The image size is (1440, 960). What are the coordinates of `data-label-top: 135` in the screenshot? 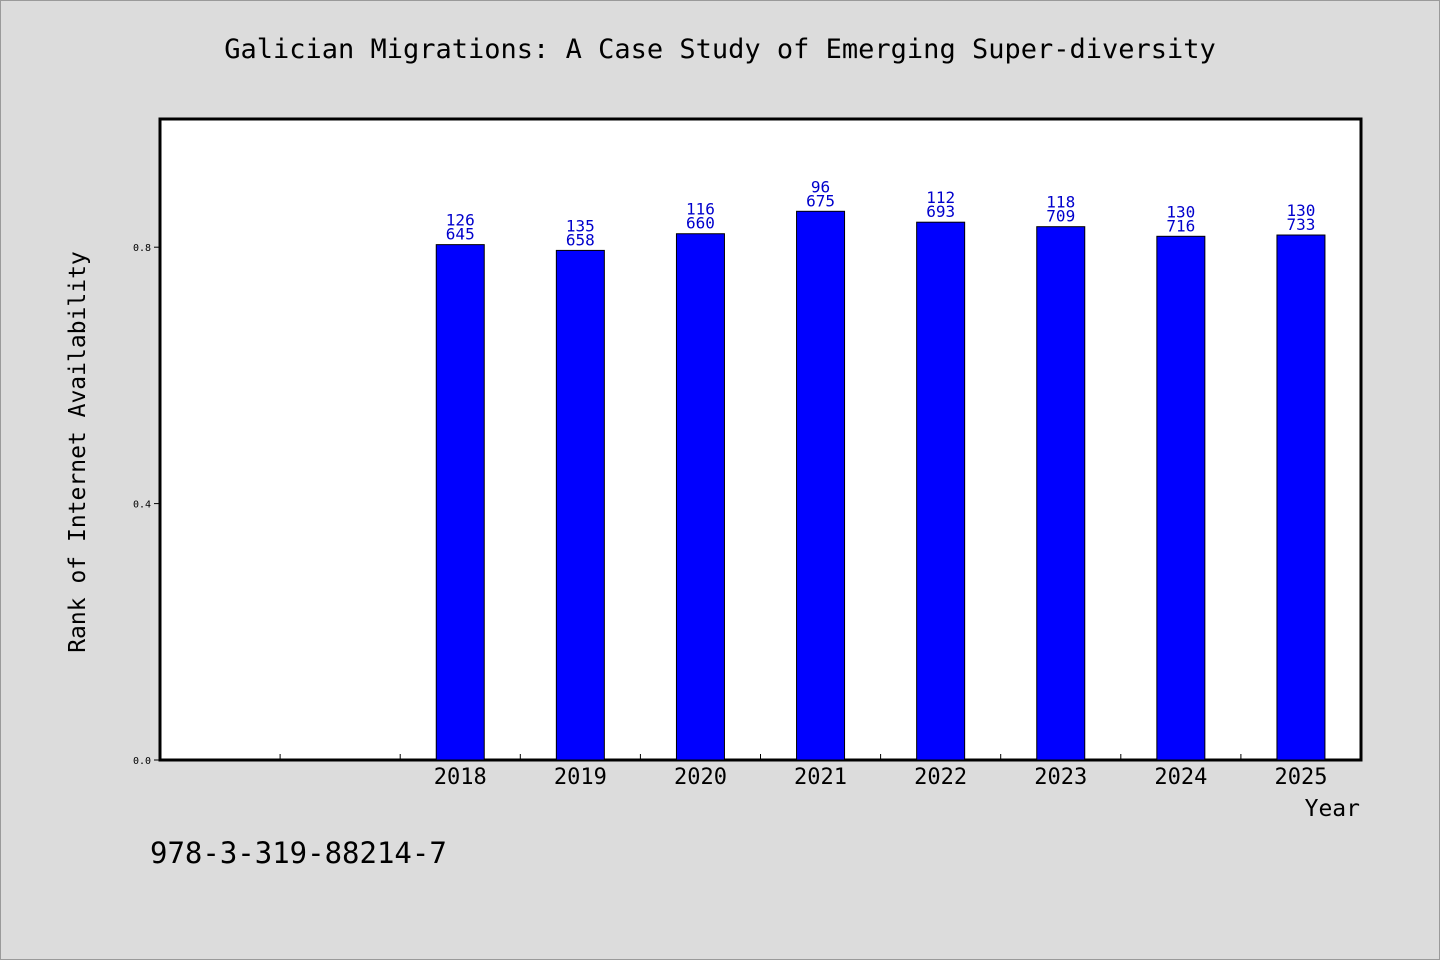 It's located at (580, 225).